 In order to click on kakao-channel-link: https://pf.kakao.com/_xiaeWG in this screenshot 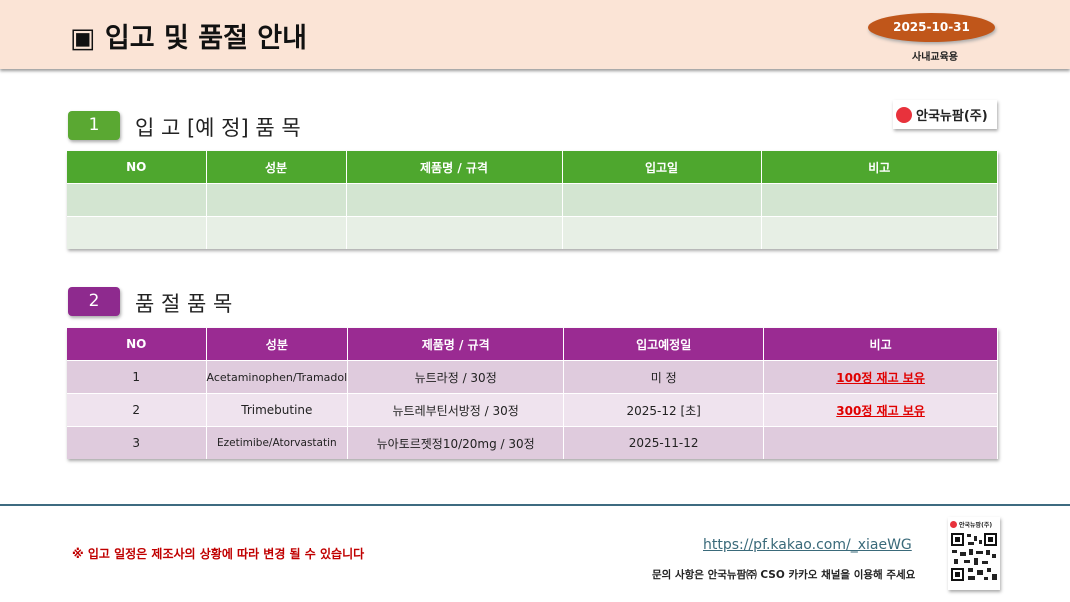, I will do `click(807, 545)`.